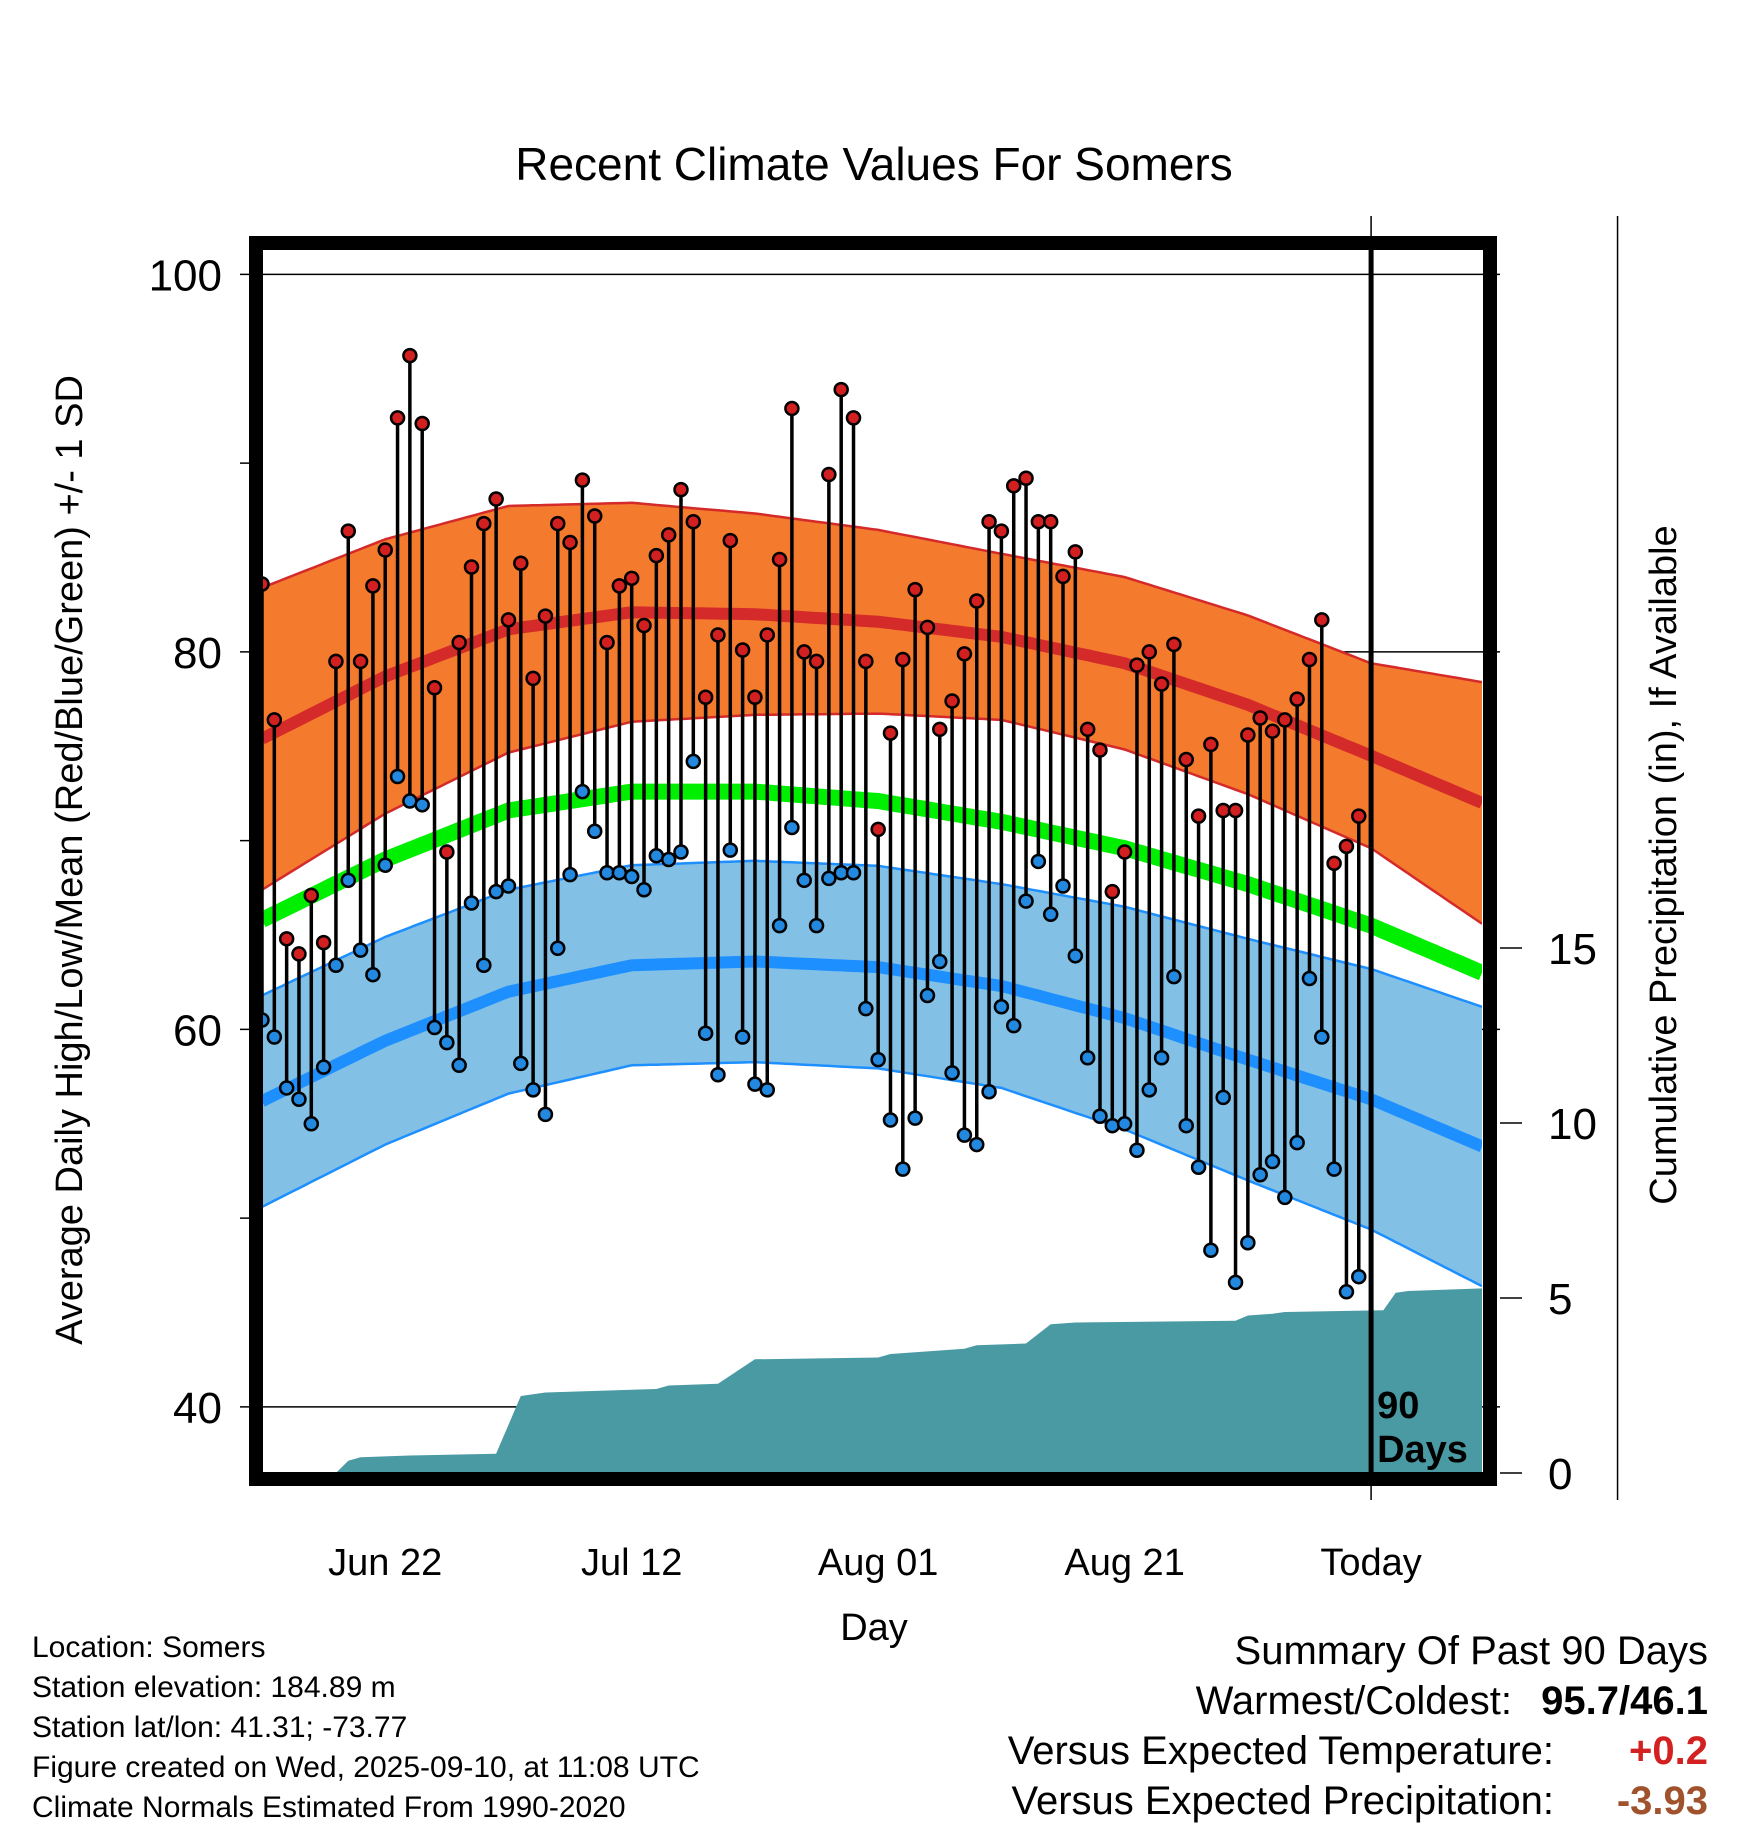 This screenshot has width=1748, height=1828. What do you see at coordinates (1398, 1406) in the screenshot?
I see `today-marker-label-1: 90` at bounding box center [1398, 1406].